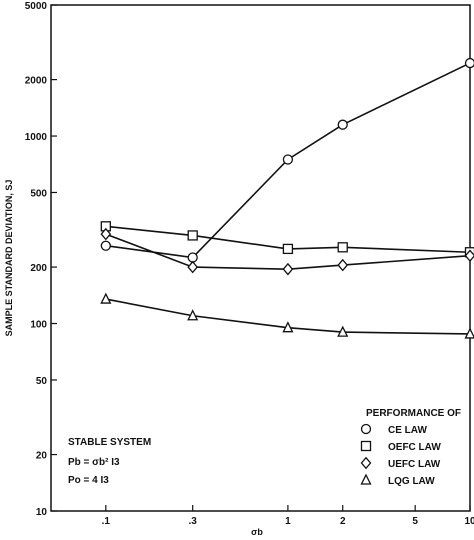 The height and width of the screenshot is (540, 474). I want to click on y-tick-label: 500, so click(38, 193).